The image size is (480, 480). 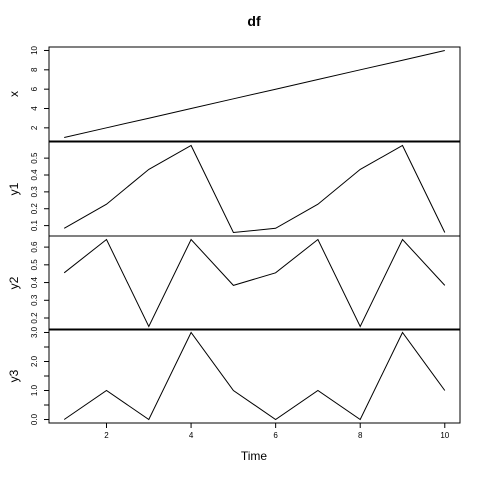 I want to click on y-tick-label-x: 8, so click(x=34, y=69).